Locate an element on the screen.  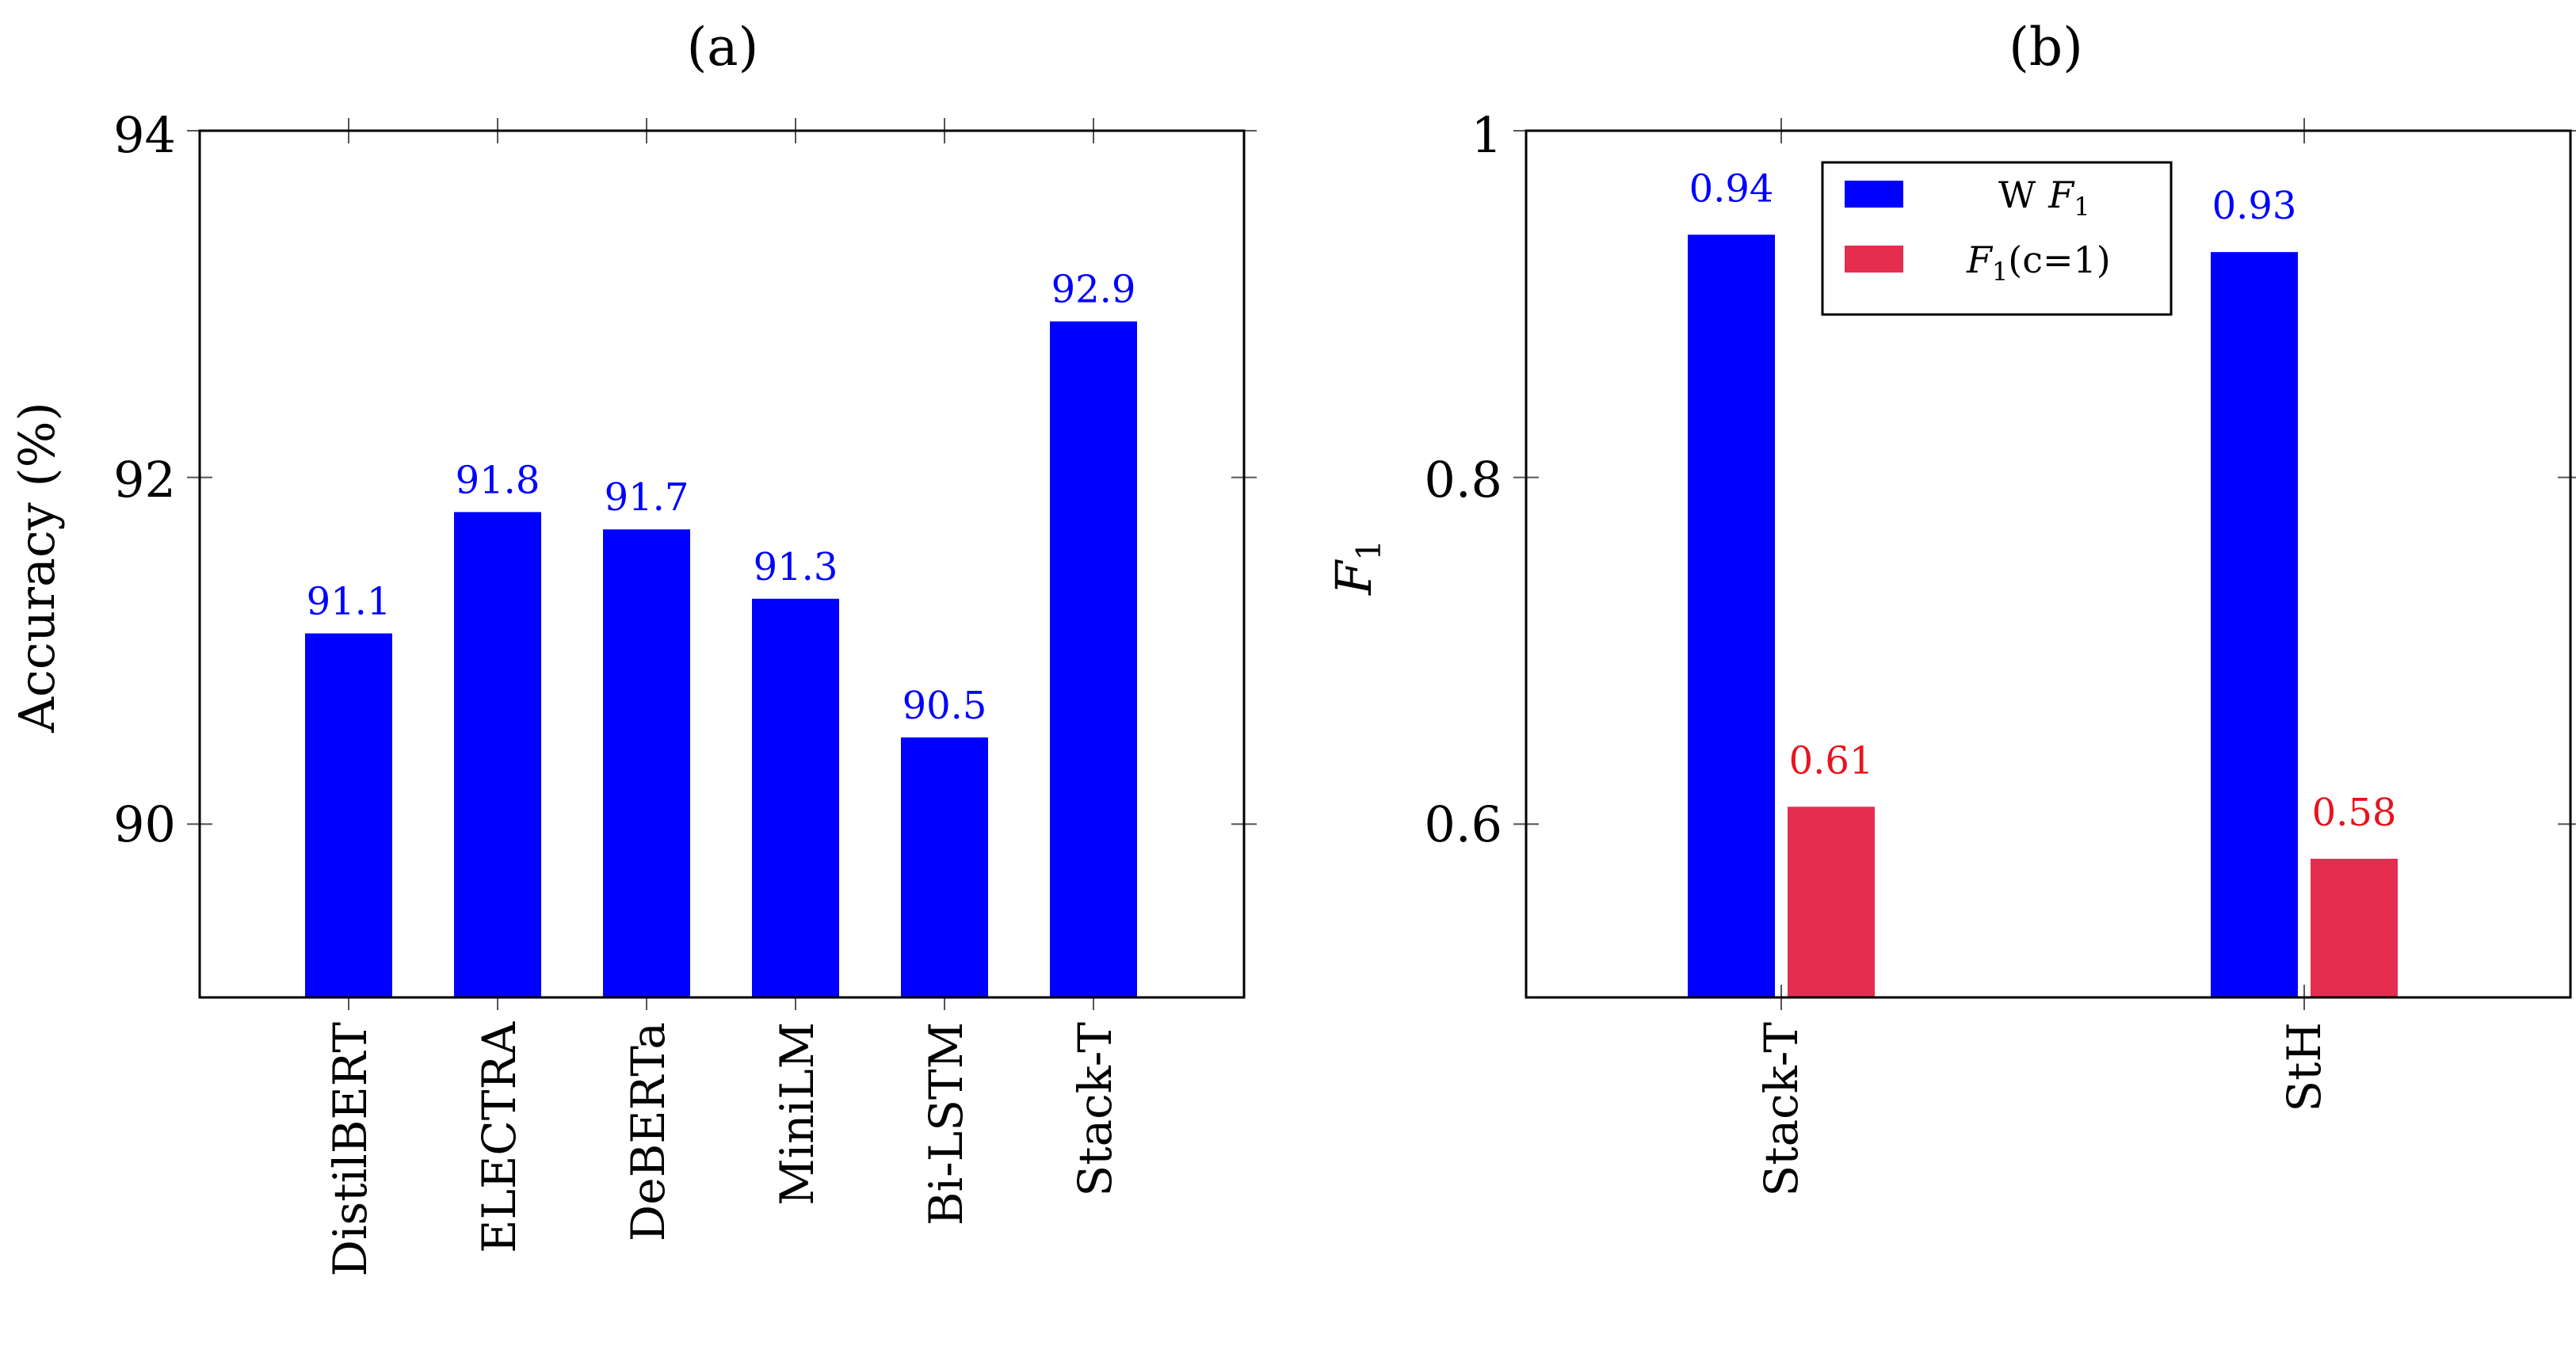
category-label: ELECTRA is located at coordinates (499, 1137).